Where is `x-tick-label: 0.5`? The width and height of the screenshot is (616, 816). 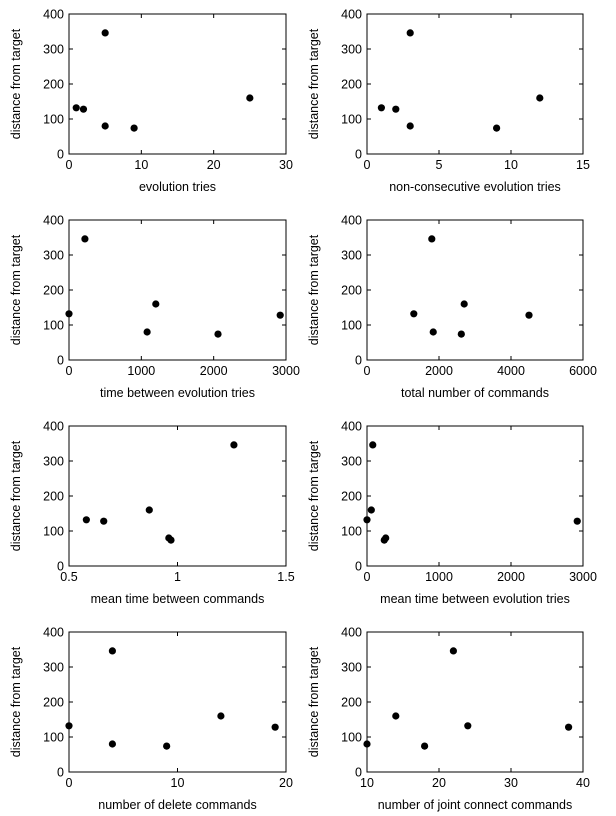 x-tick-label: 0.5 is located at coordinates (68, 577).